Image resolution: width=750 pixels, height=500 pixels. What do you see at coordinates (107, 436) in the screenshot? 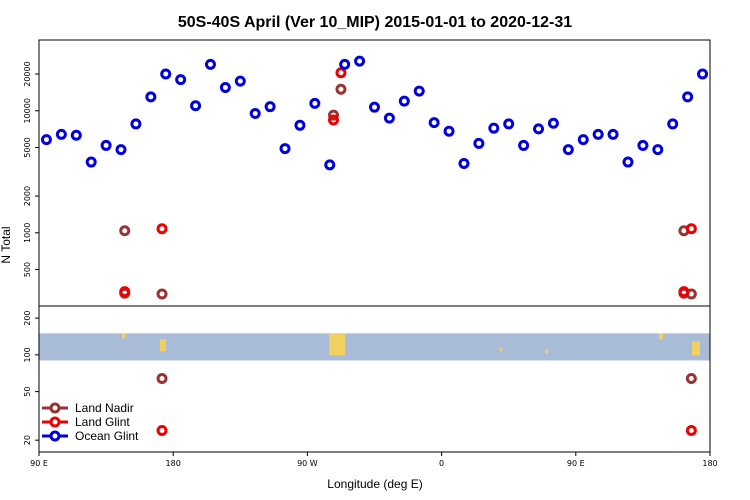
I see `legend-label: Ocean Glint` at bounding box center [107, 436].